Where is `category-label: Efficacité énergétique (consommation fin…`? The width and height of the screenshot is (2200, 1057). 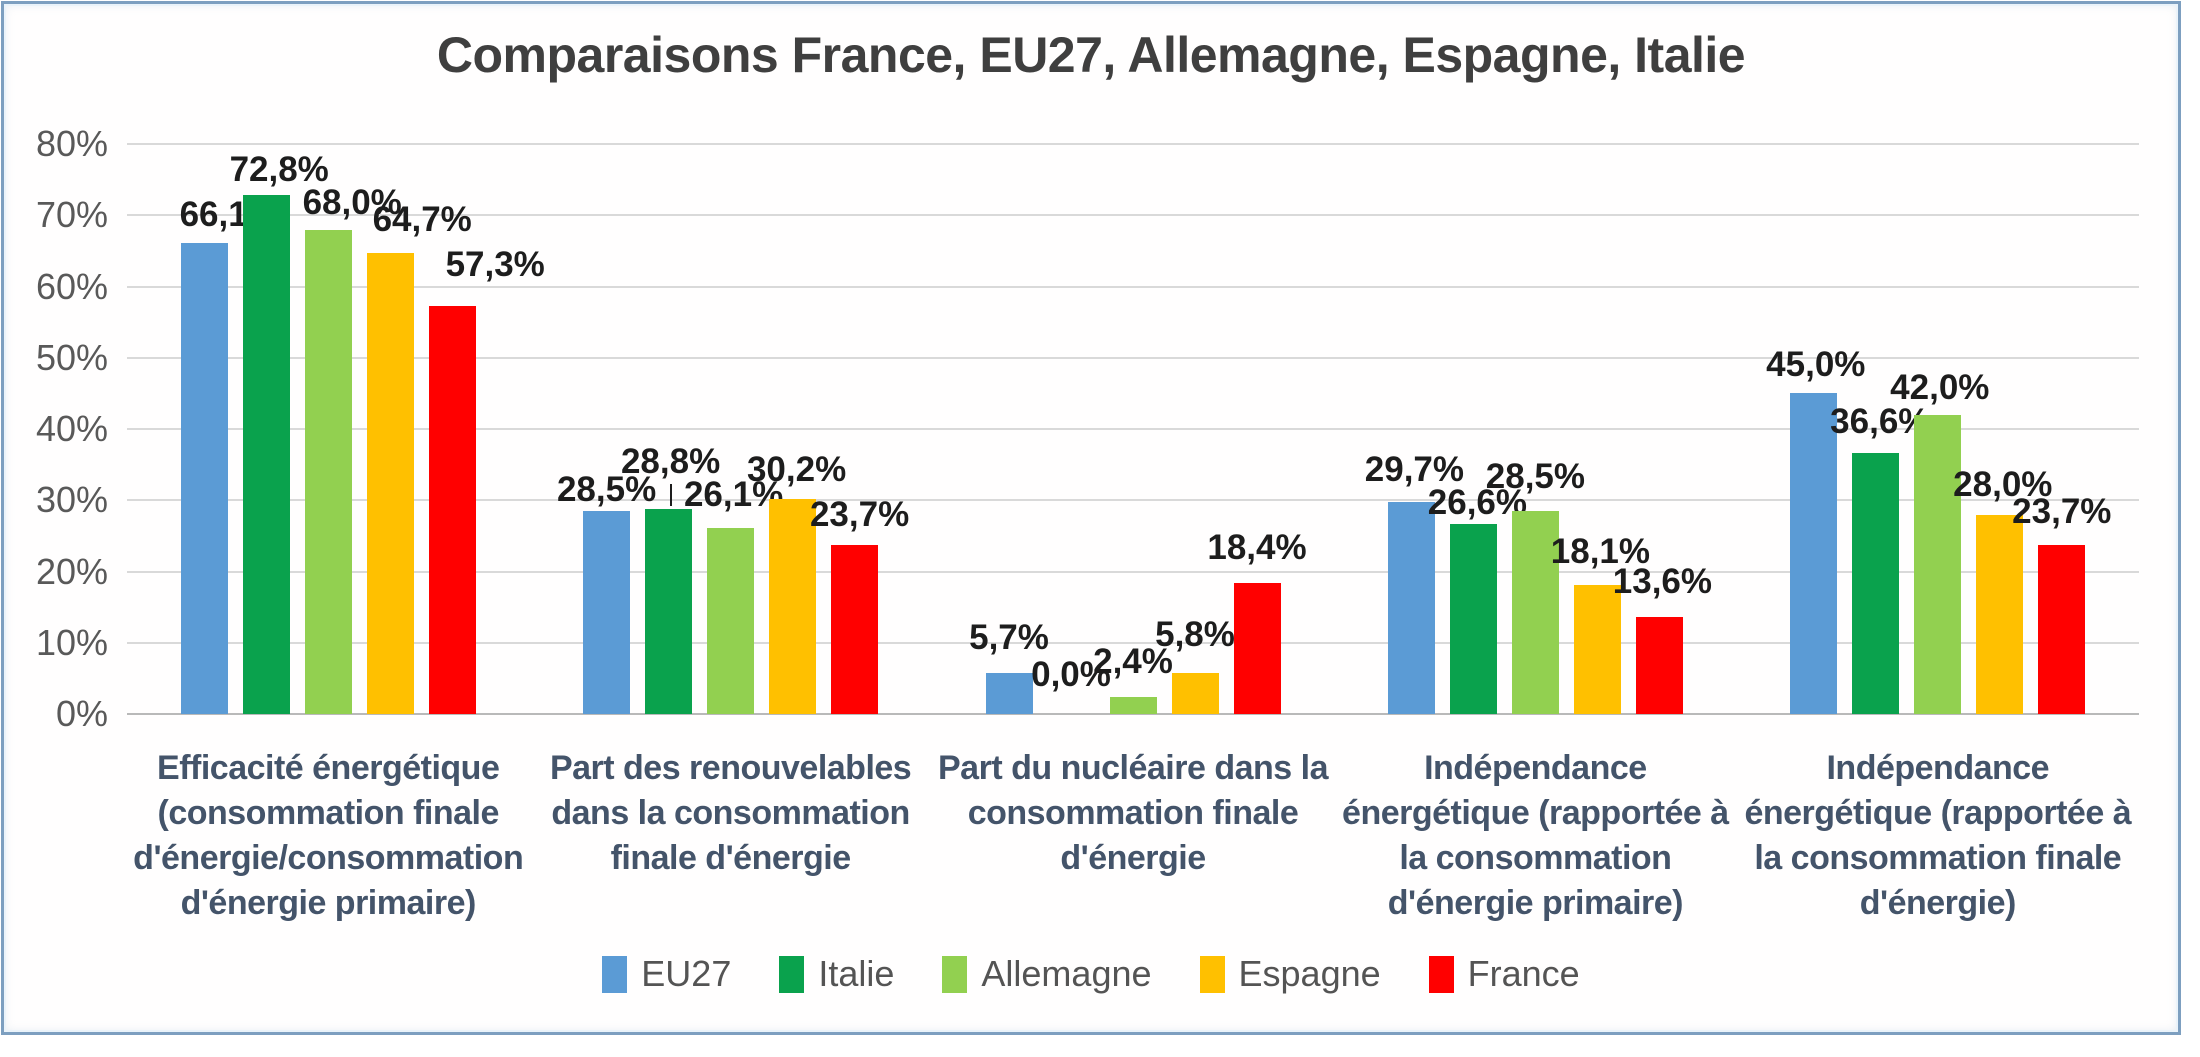
category-label: Efficacité énergétique (consommation fin… is located at coordinates (328, 835).